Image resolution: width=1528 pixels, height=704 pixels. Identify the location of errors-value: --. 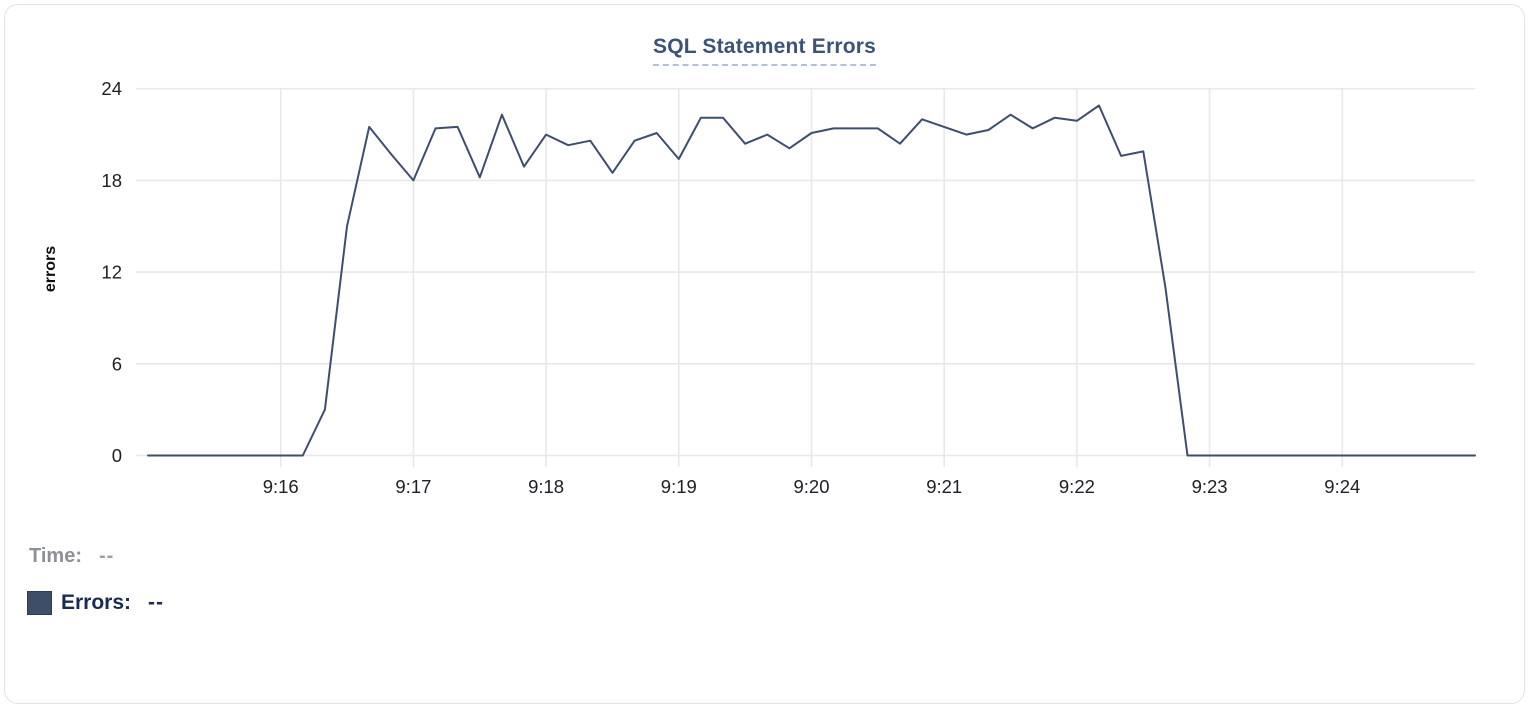
(156, 602).